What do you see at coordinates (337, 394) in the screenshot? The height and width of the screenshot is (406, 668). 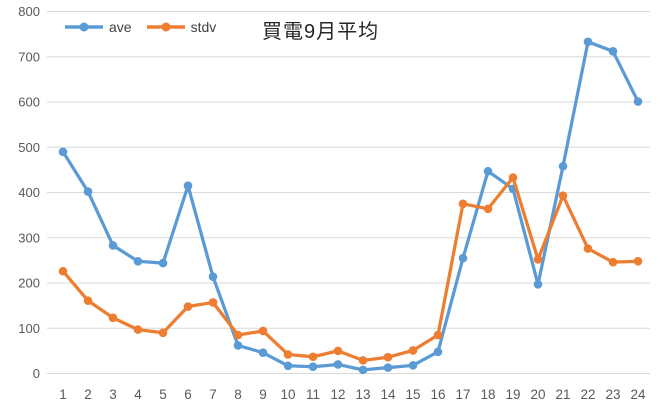 I see `x-tick-label-12: 12` at bounding box center [337, 394].